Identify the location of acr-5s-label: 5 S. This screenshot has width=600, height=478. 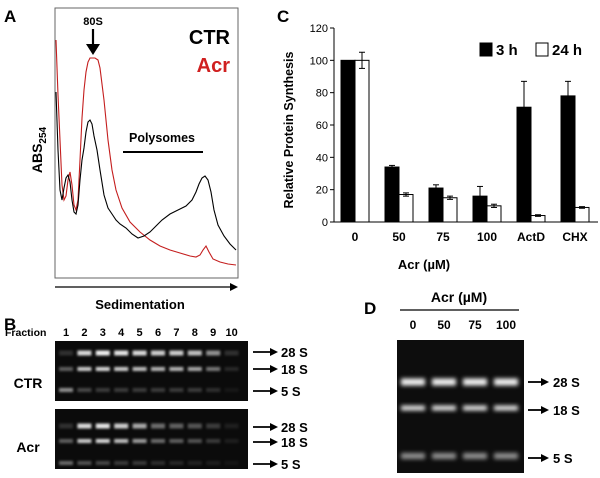
(291, 464).